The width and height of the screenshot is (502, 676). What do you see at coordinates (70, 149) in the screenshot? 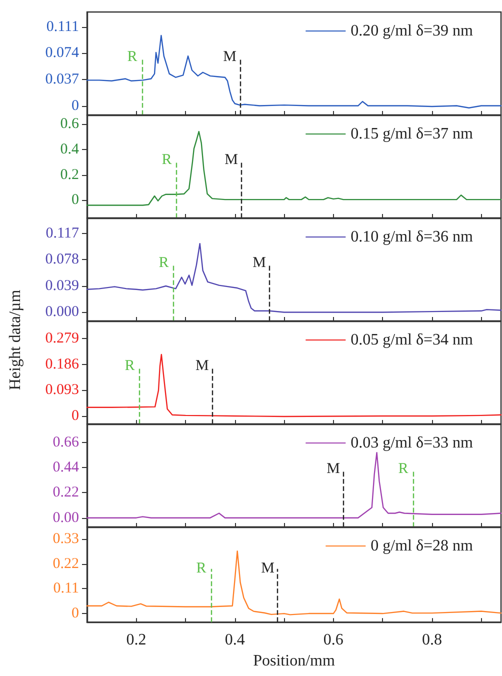
I see `y-tick-label: 0.4` at bounding box center [70, 149].